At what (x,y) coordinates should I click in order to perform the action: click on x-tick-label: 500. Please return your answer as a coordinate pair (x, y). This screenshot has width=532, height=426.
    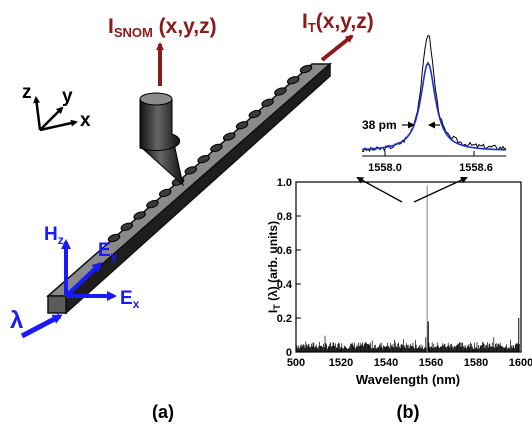
    Looking at the image, I should click on (296, 363).